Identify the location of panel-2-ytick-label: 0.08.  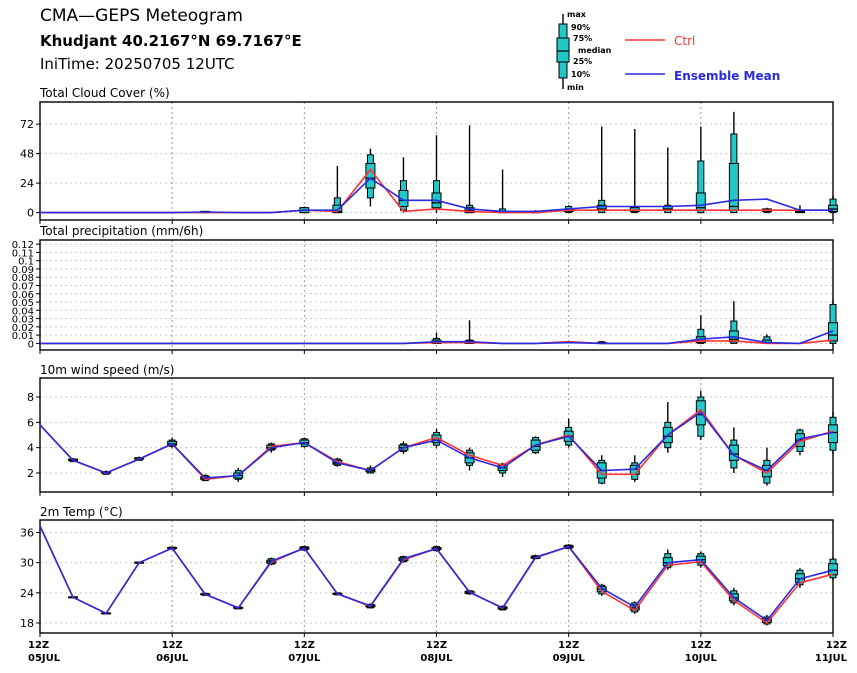
(23, 278).